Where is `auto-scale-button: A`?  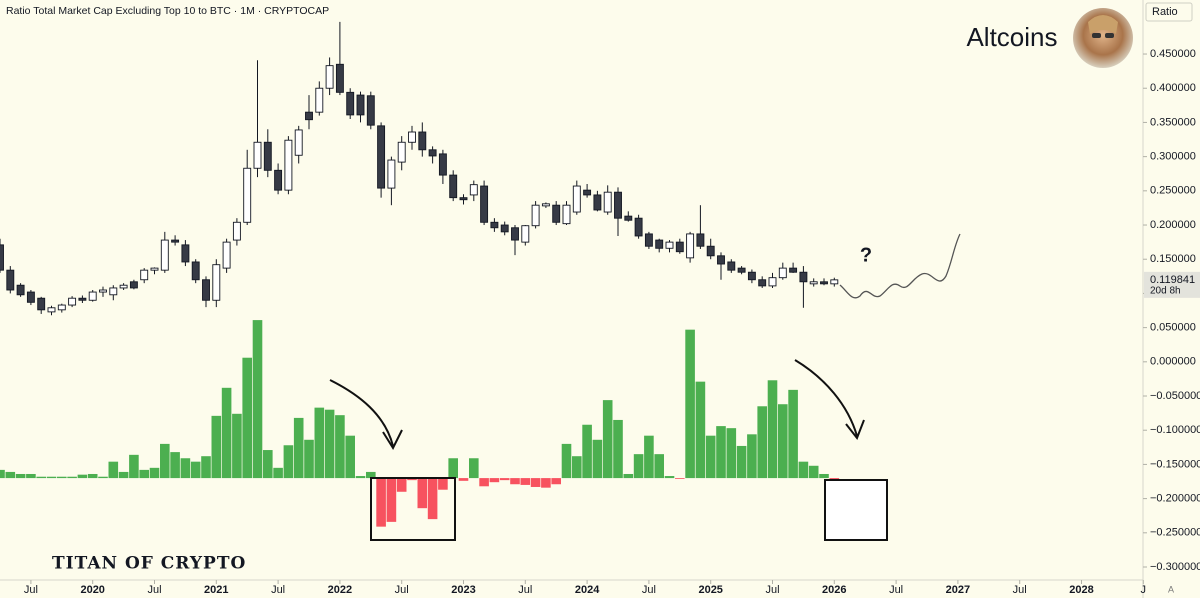 auto-scale-button: A is located at coordinates (1171, 589).